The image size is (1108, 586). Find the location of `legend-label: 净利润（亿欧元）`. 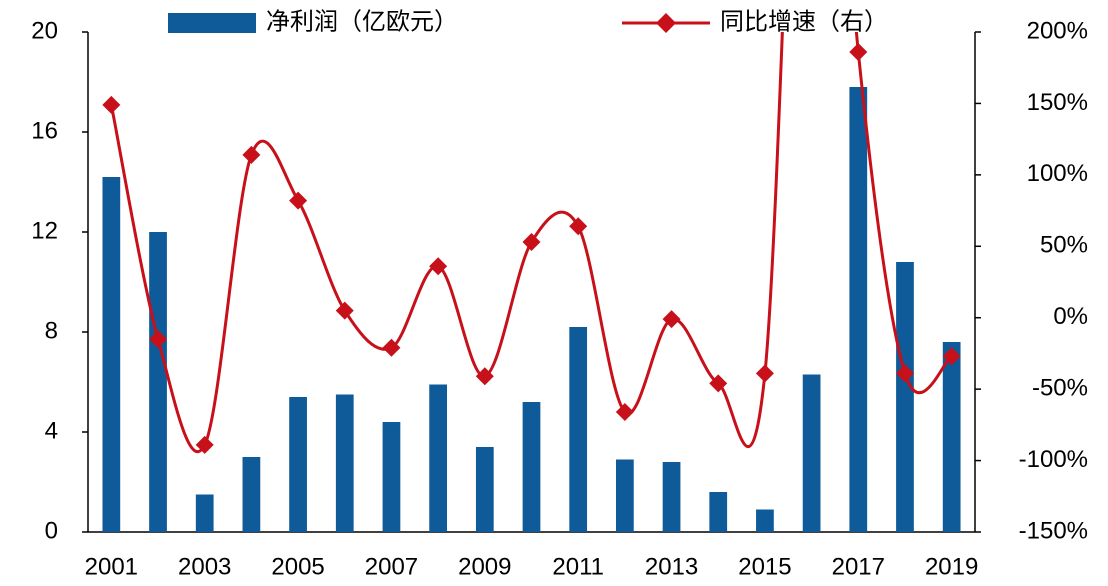

legend-label: 净利润（亿欧元） is located at coordinates (362, 21).